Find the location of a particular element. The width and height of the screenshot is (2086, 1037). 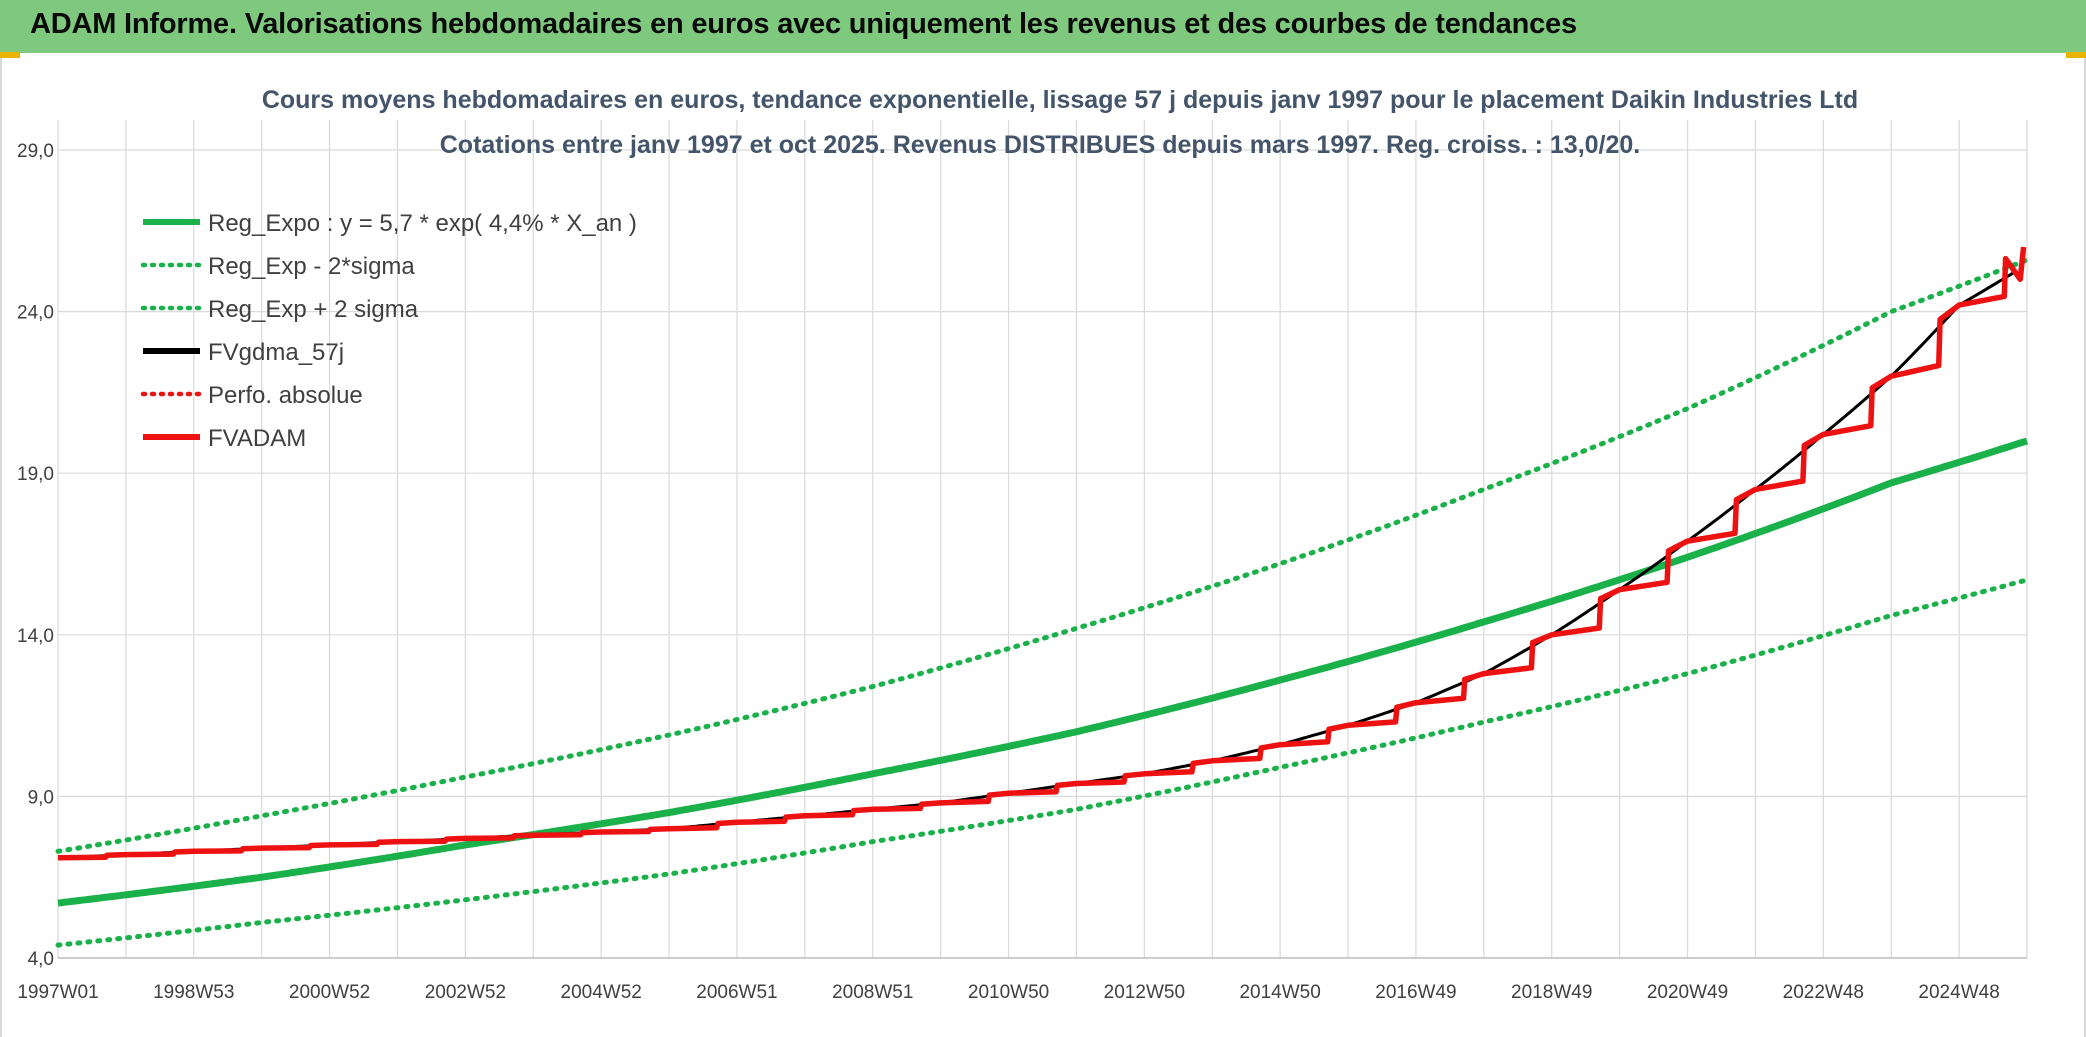

y-tick-label: 19,0 is located at coordinates (35, 474).